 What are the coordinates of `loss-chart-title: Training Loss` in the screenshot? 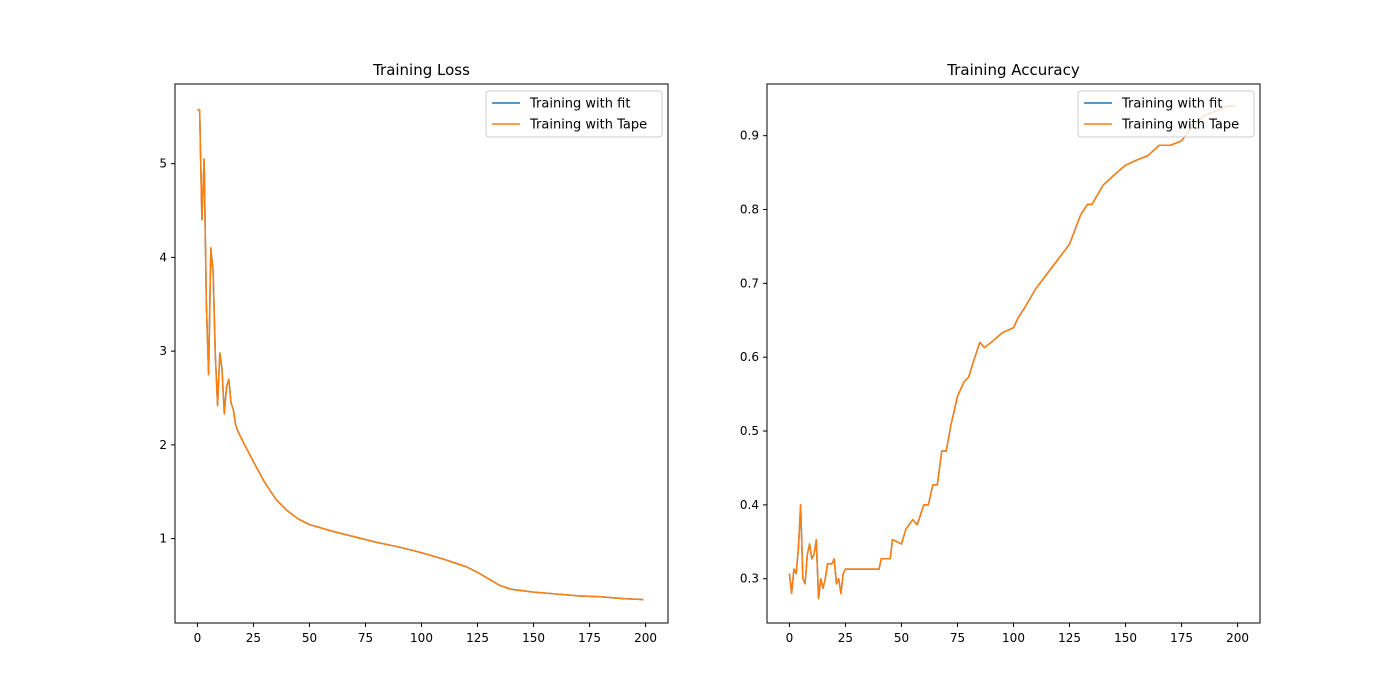 It's located at (421, 70).